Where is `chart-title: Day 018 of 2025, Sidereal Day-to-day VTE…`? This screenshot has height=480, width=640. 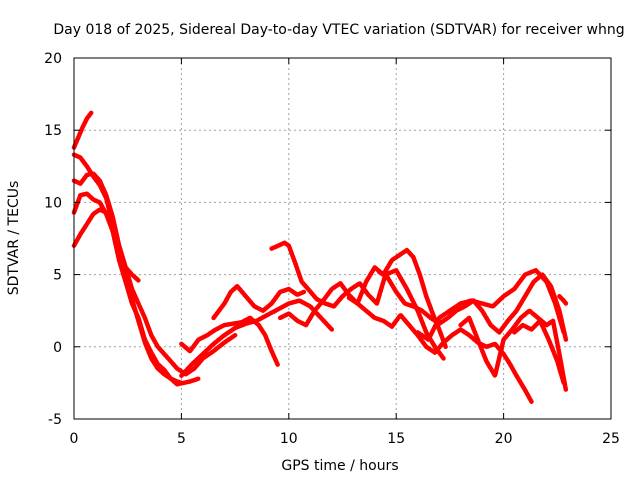 chart-title: Day 018 of 2025, Sidereal Day-to-day VTE… is located at coordinates (338, 30).